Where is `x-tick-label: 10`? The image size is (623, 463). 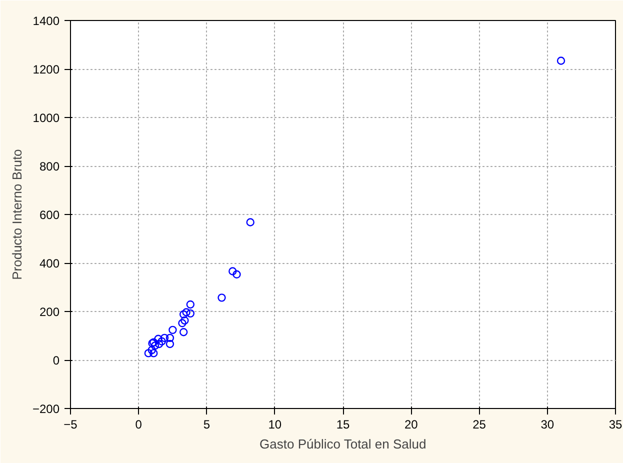 x-tick-label: 10 is located at coordinates (275, 425).